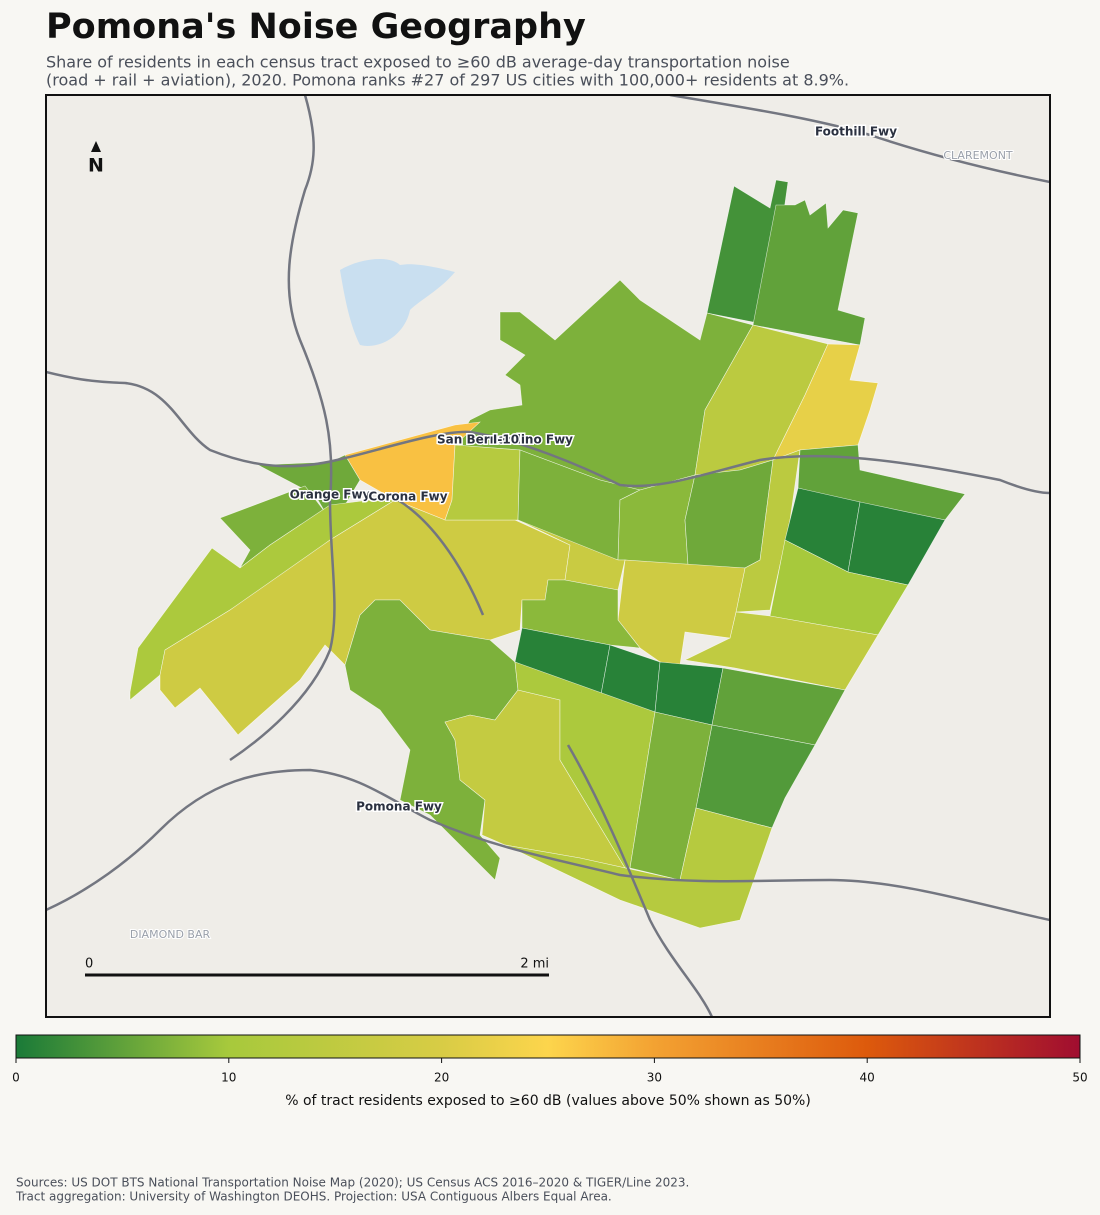  What do you see at coordinates (330, 495) in the screenshot?
I see `road-label: Orange Fwy` at bounding box center [330, 495].